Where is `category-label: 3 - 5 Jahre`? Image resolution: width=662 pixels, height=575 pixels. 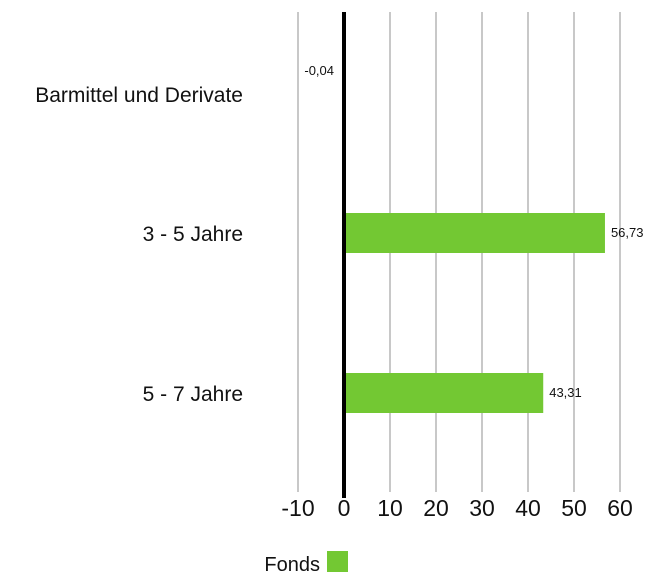
category-label: 3 - 5 Jahre is located at coordinates (193, 234).